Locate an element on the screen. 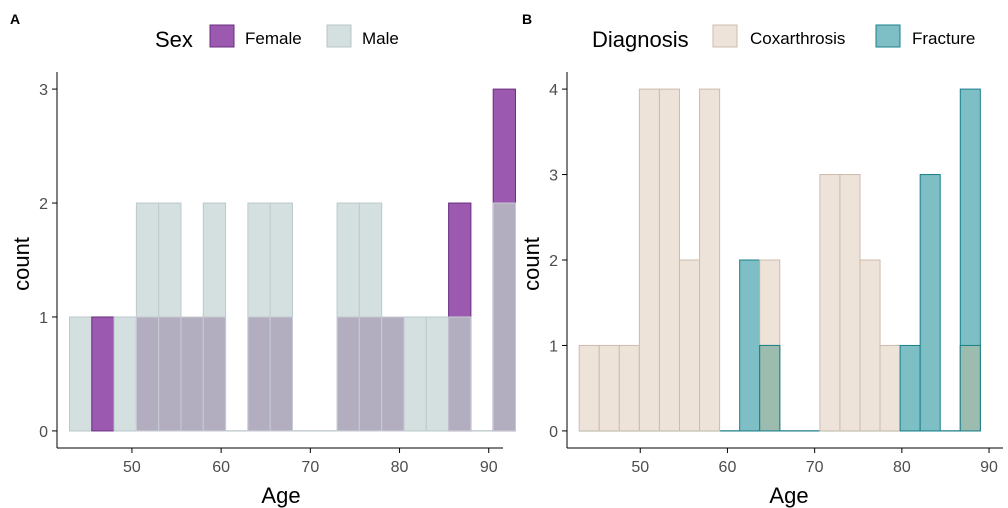 This screenshot has height=508, width=1008. x-tick-label-a-80: 80 is located at coordinates (400, 467).